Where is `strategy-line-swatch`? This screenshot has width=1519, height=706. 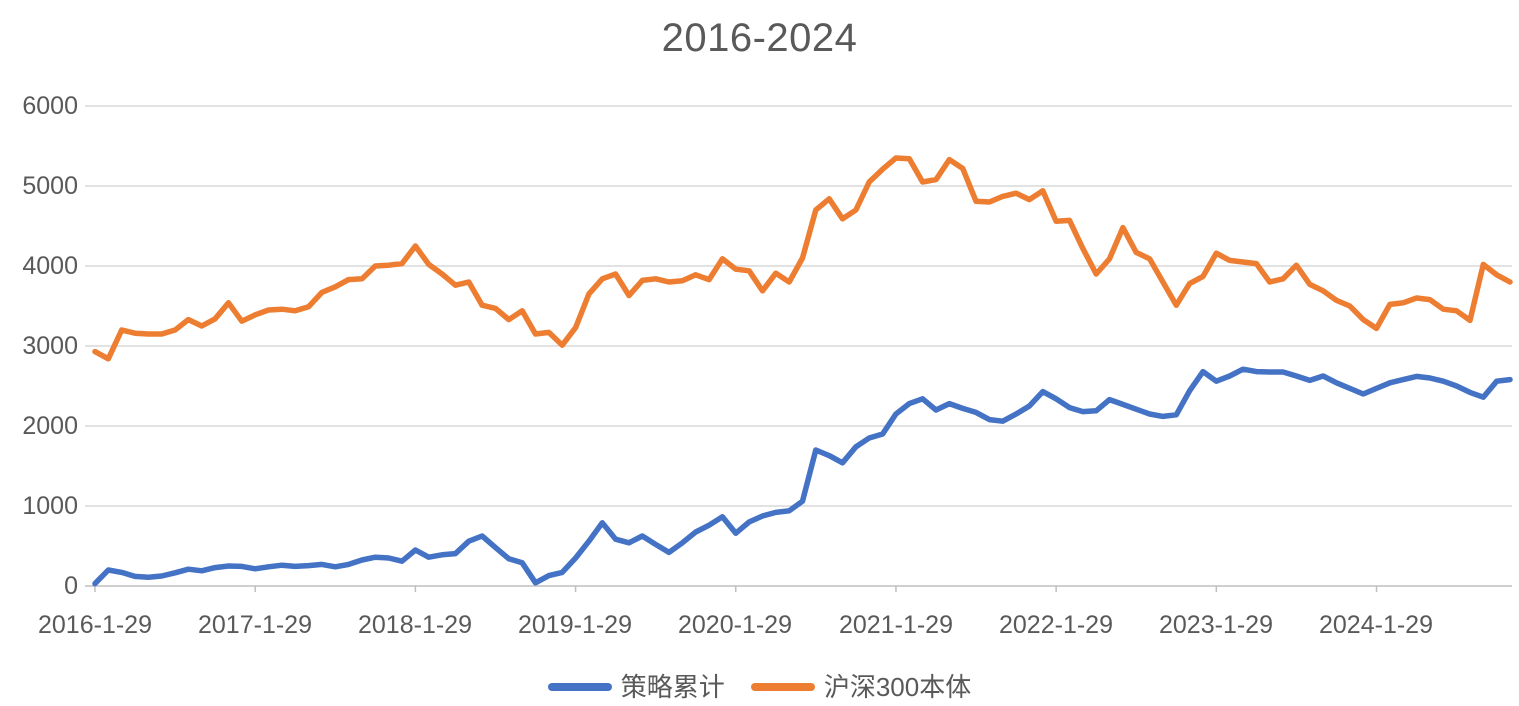
strategy-line-swatch is located at coordinates (579, 687).